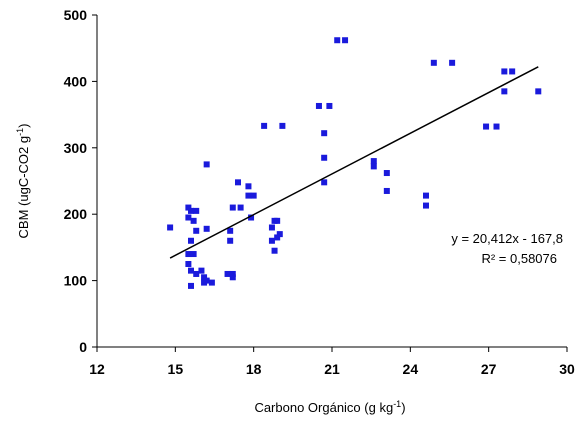 The height and width of the screenshot is (425, 584). Describe the element at coordinates (76, 81) in the screenshot. I see `y-tick-label: 400` at that location.